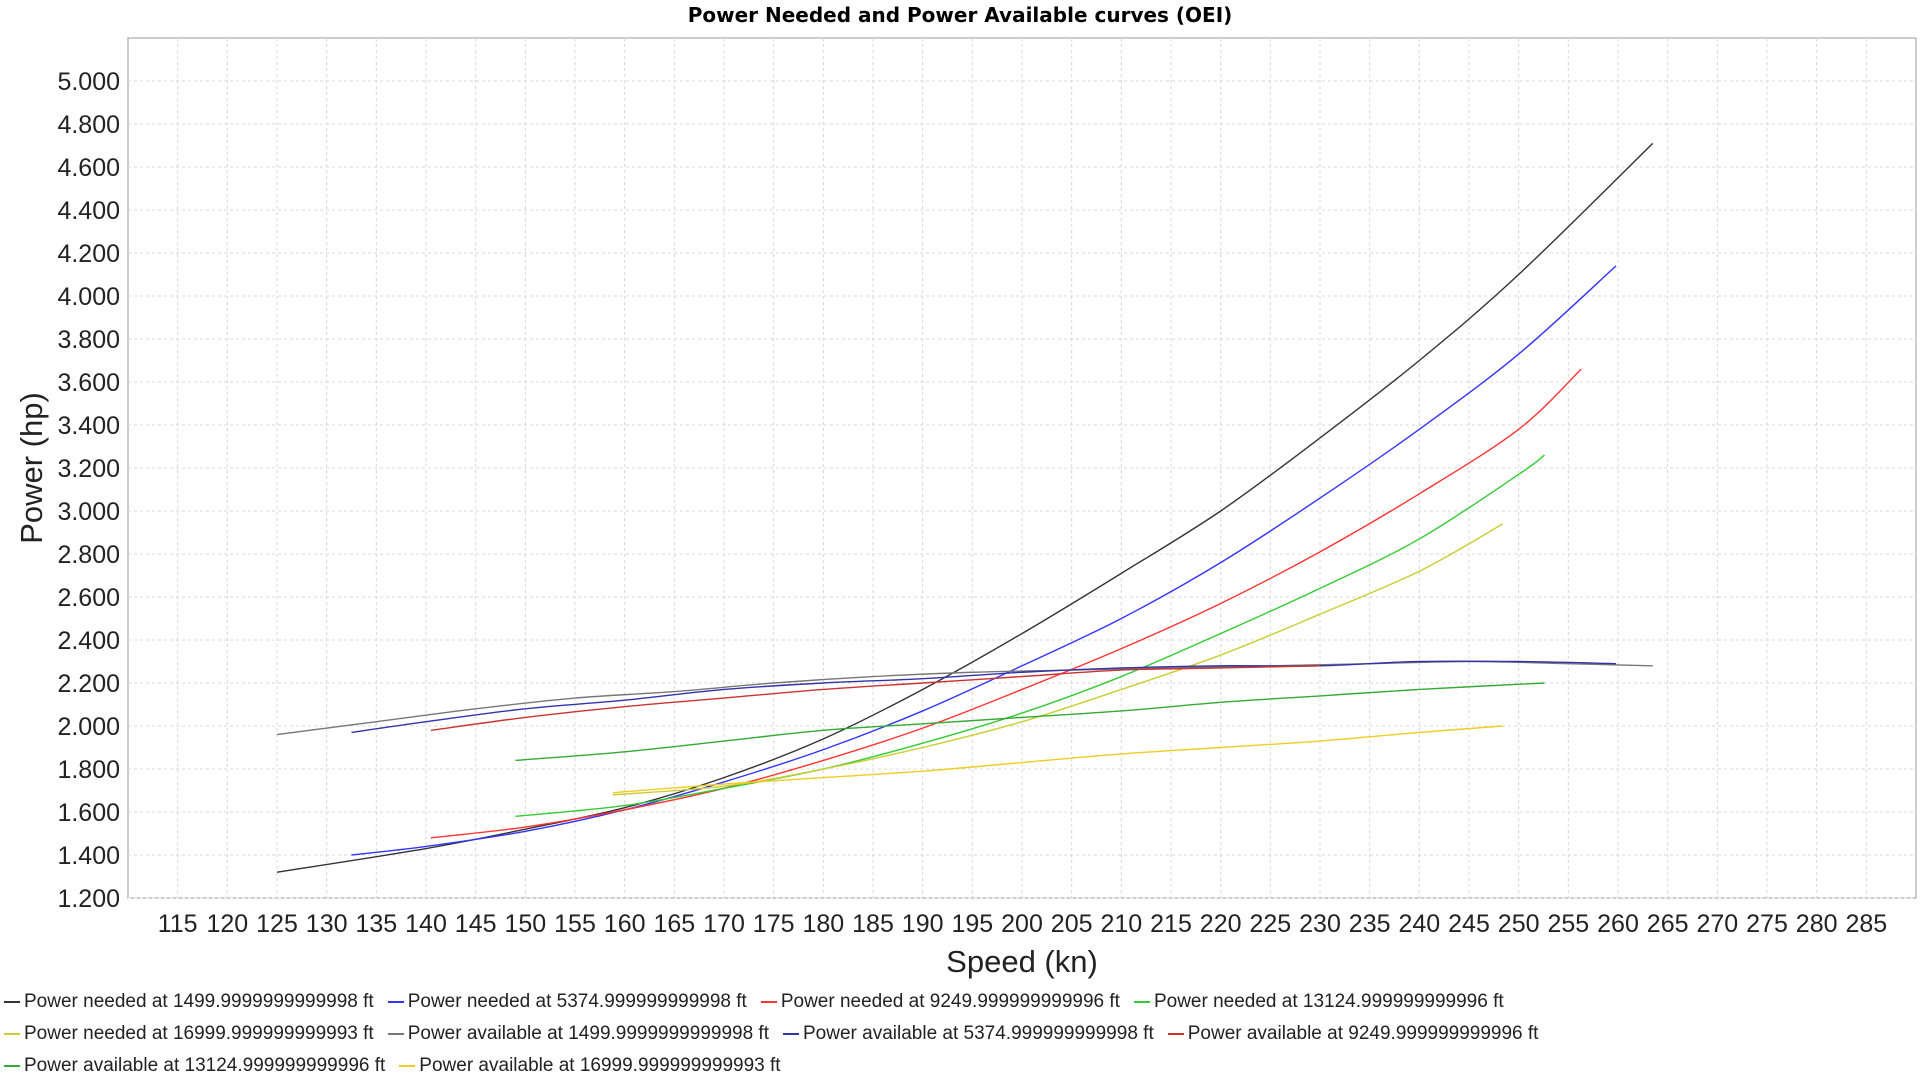 The image size is (1920, 1082). I want to click on x-tick-label: 155, so click(575, 924).